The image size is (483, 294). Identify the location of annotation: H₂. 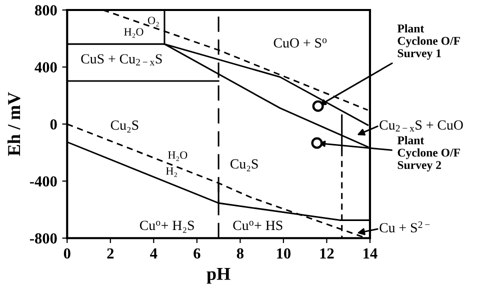
(171, 172).